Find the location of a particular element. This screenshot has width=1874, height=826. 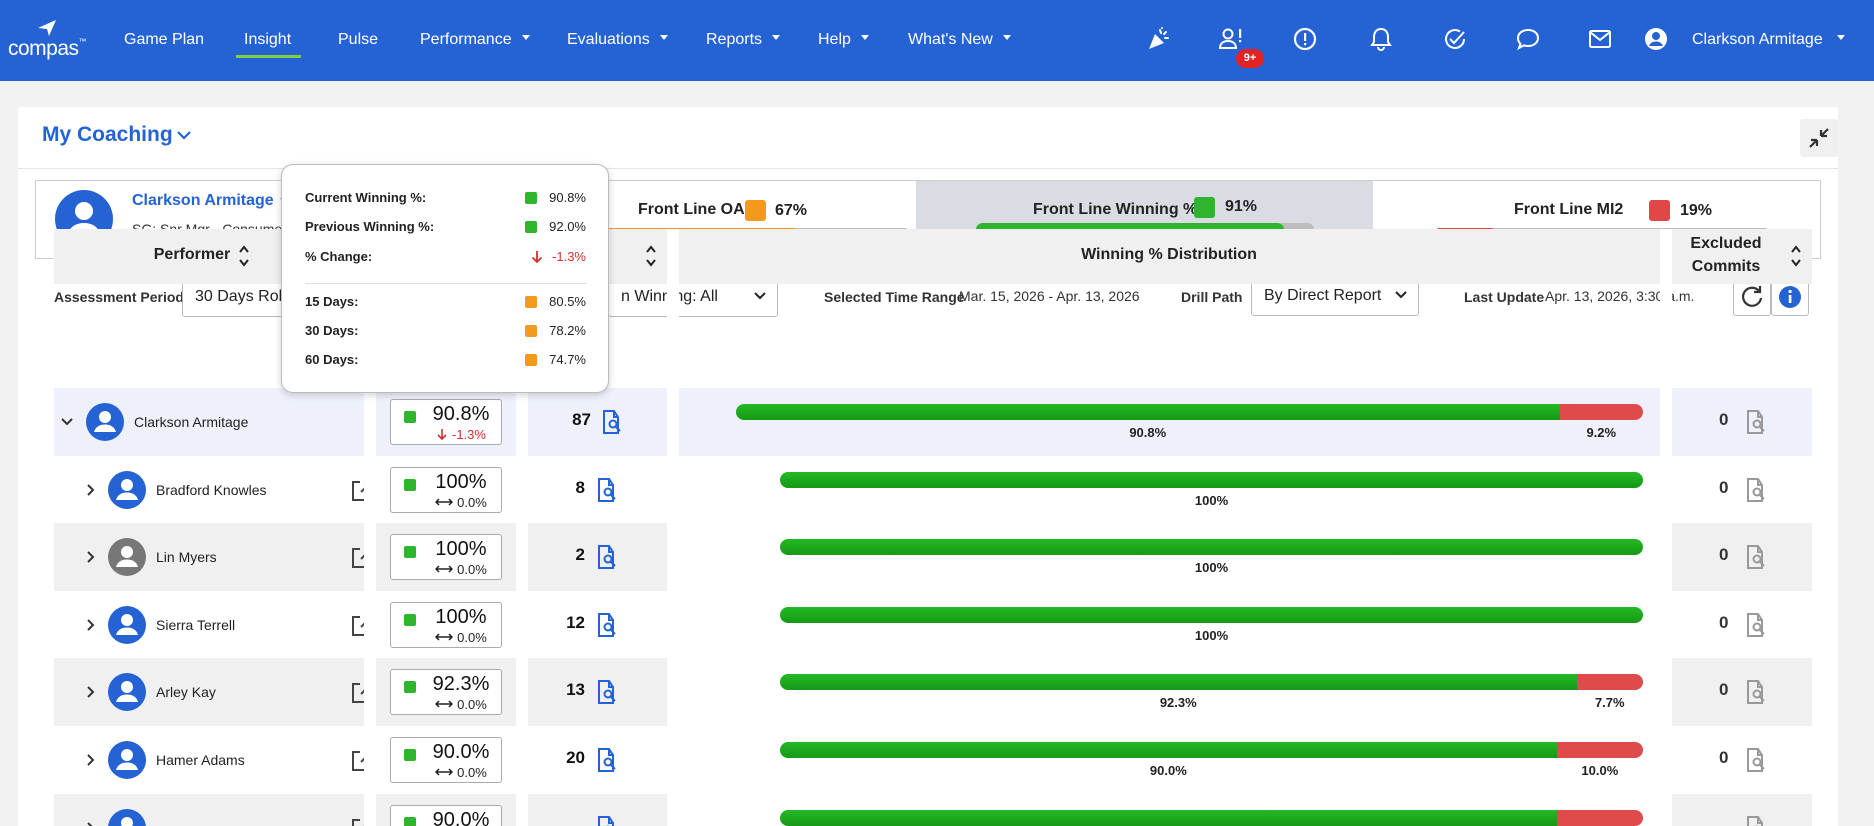

nav-whats-new: What's New is located at coordinates (959, 40).